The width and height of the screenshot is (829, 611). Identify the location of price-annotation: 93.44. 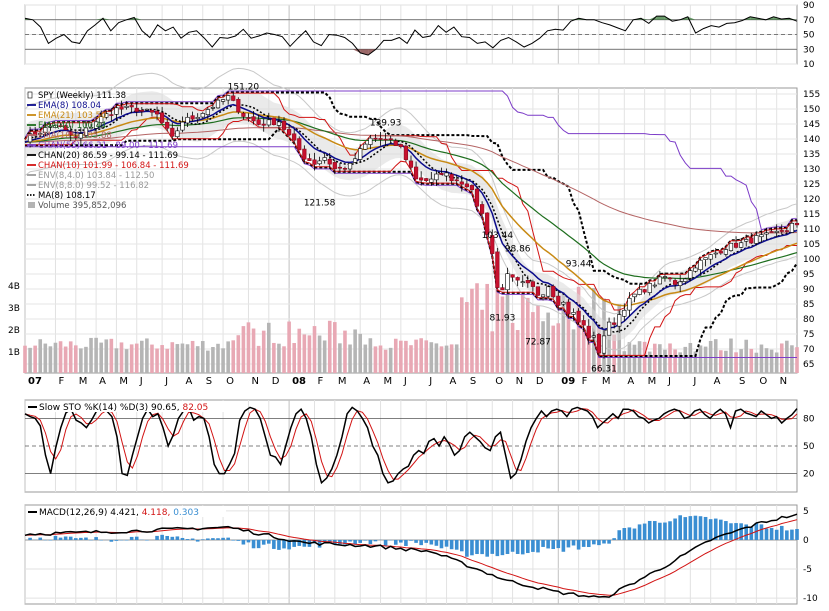
(579, 265).